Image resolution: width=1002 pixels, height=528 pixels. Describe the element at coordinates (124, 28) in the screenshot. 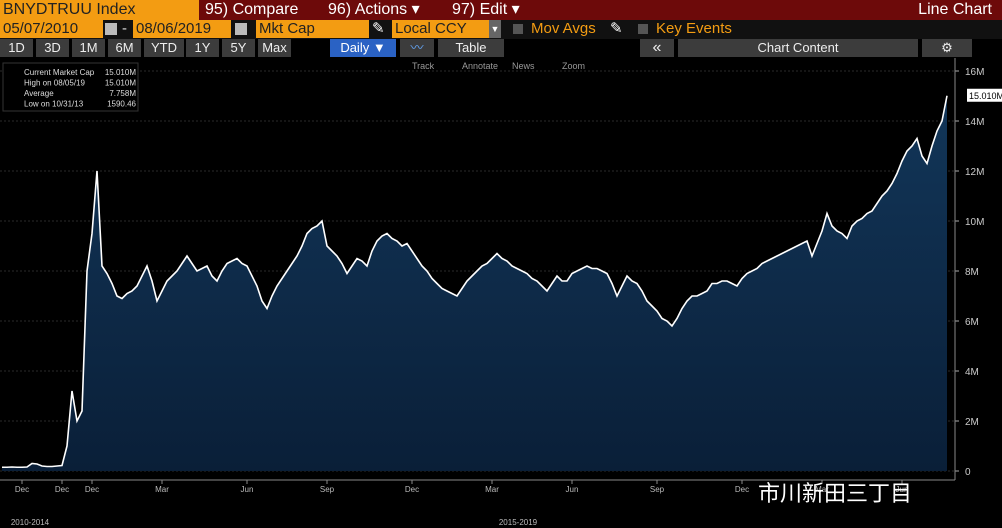

I see `date-sep: -` at that location.